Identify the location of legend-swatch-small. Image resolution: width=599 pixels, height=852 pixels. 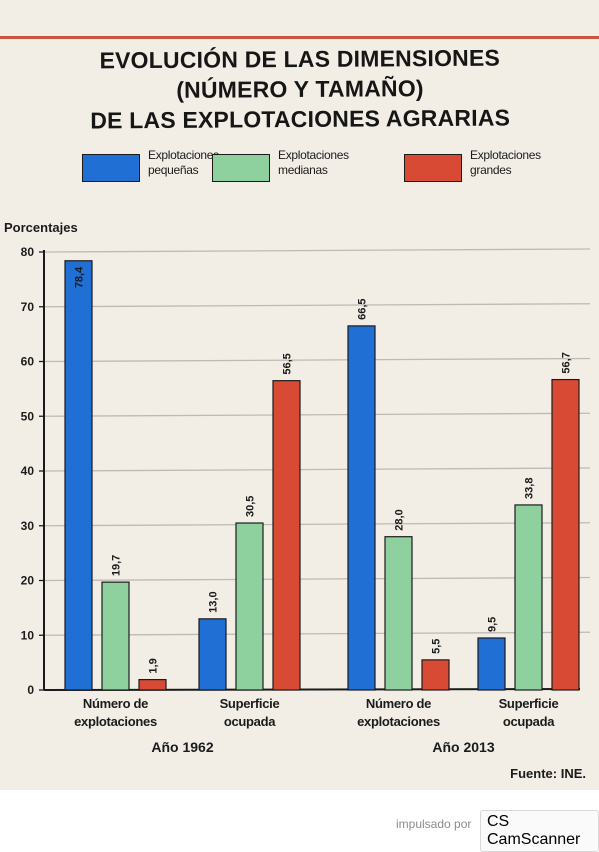
(111, 168).